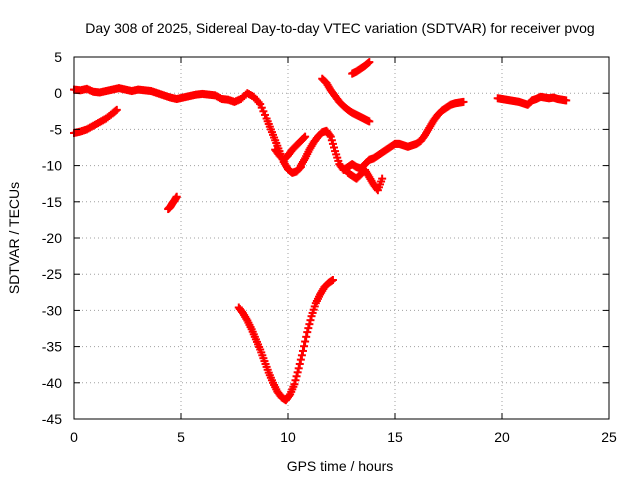  Describe the element at coordinates (74, 437) in the screenshot. I see `x-tick-label: 0` at that location.